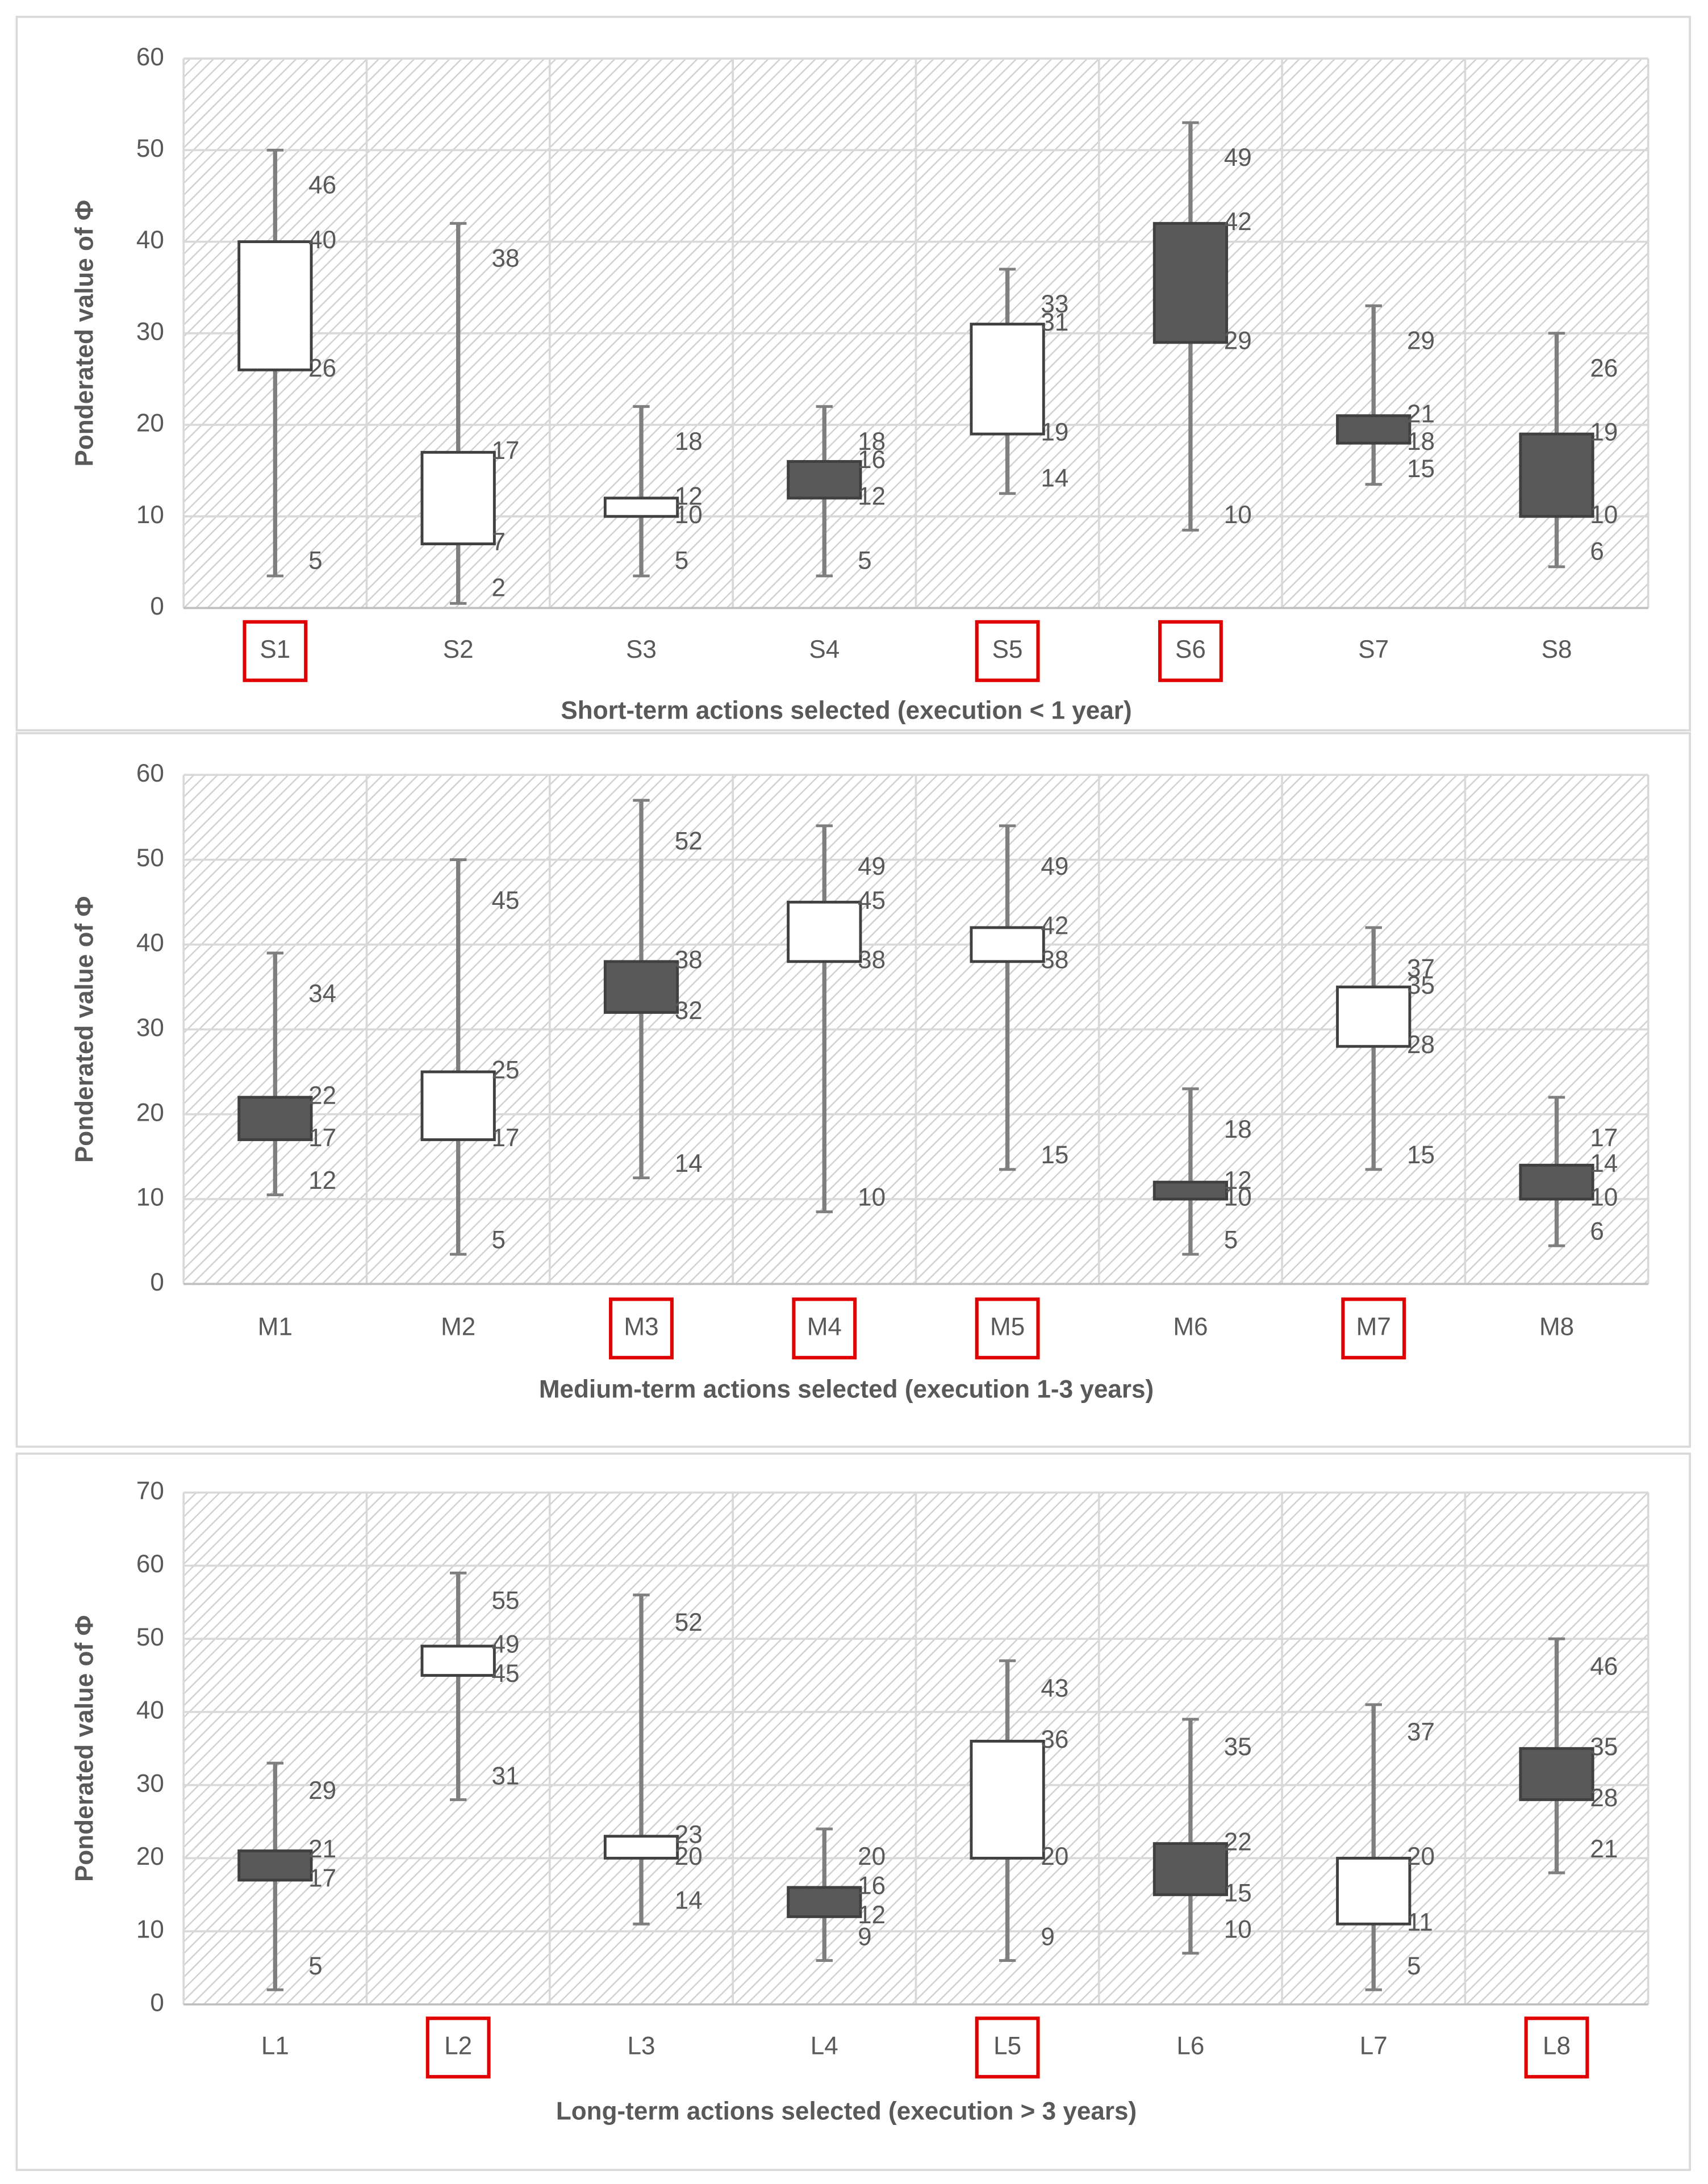 The width and height of the screenshot is (1708, 2184). I want to click on x-tick-label: M2, so click(458, 1327).